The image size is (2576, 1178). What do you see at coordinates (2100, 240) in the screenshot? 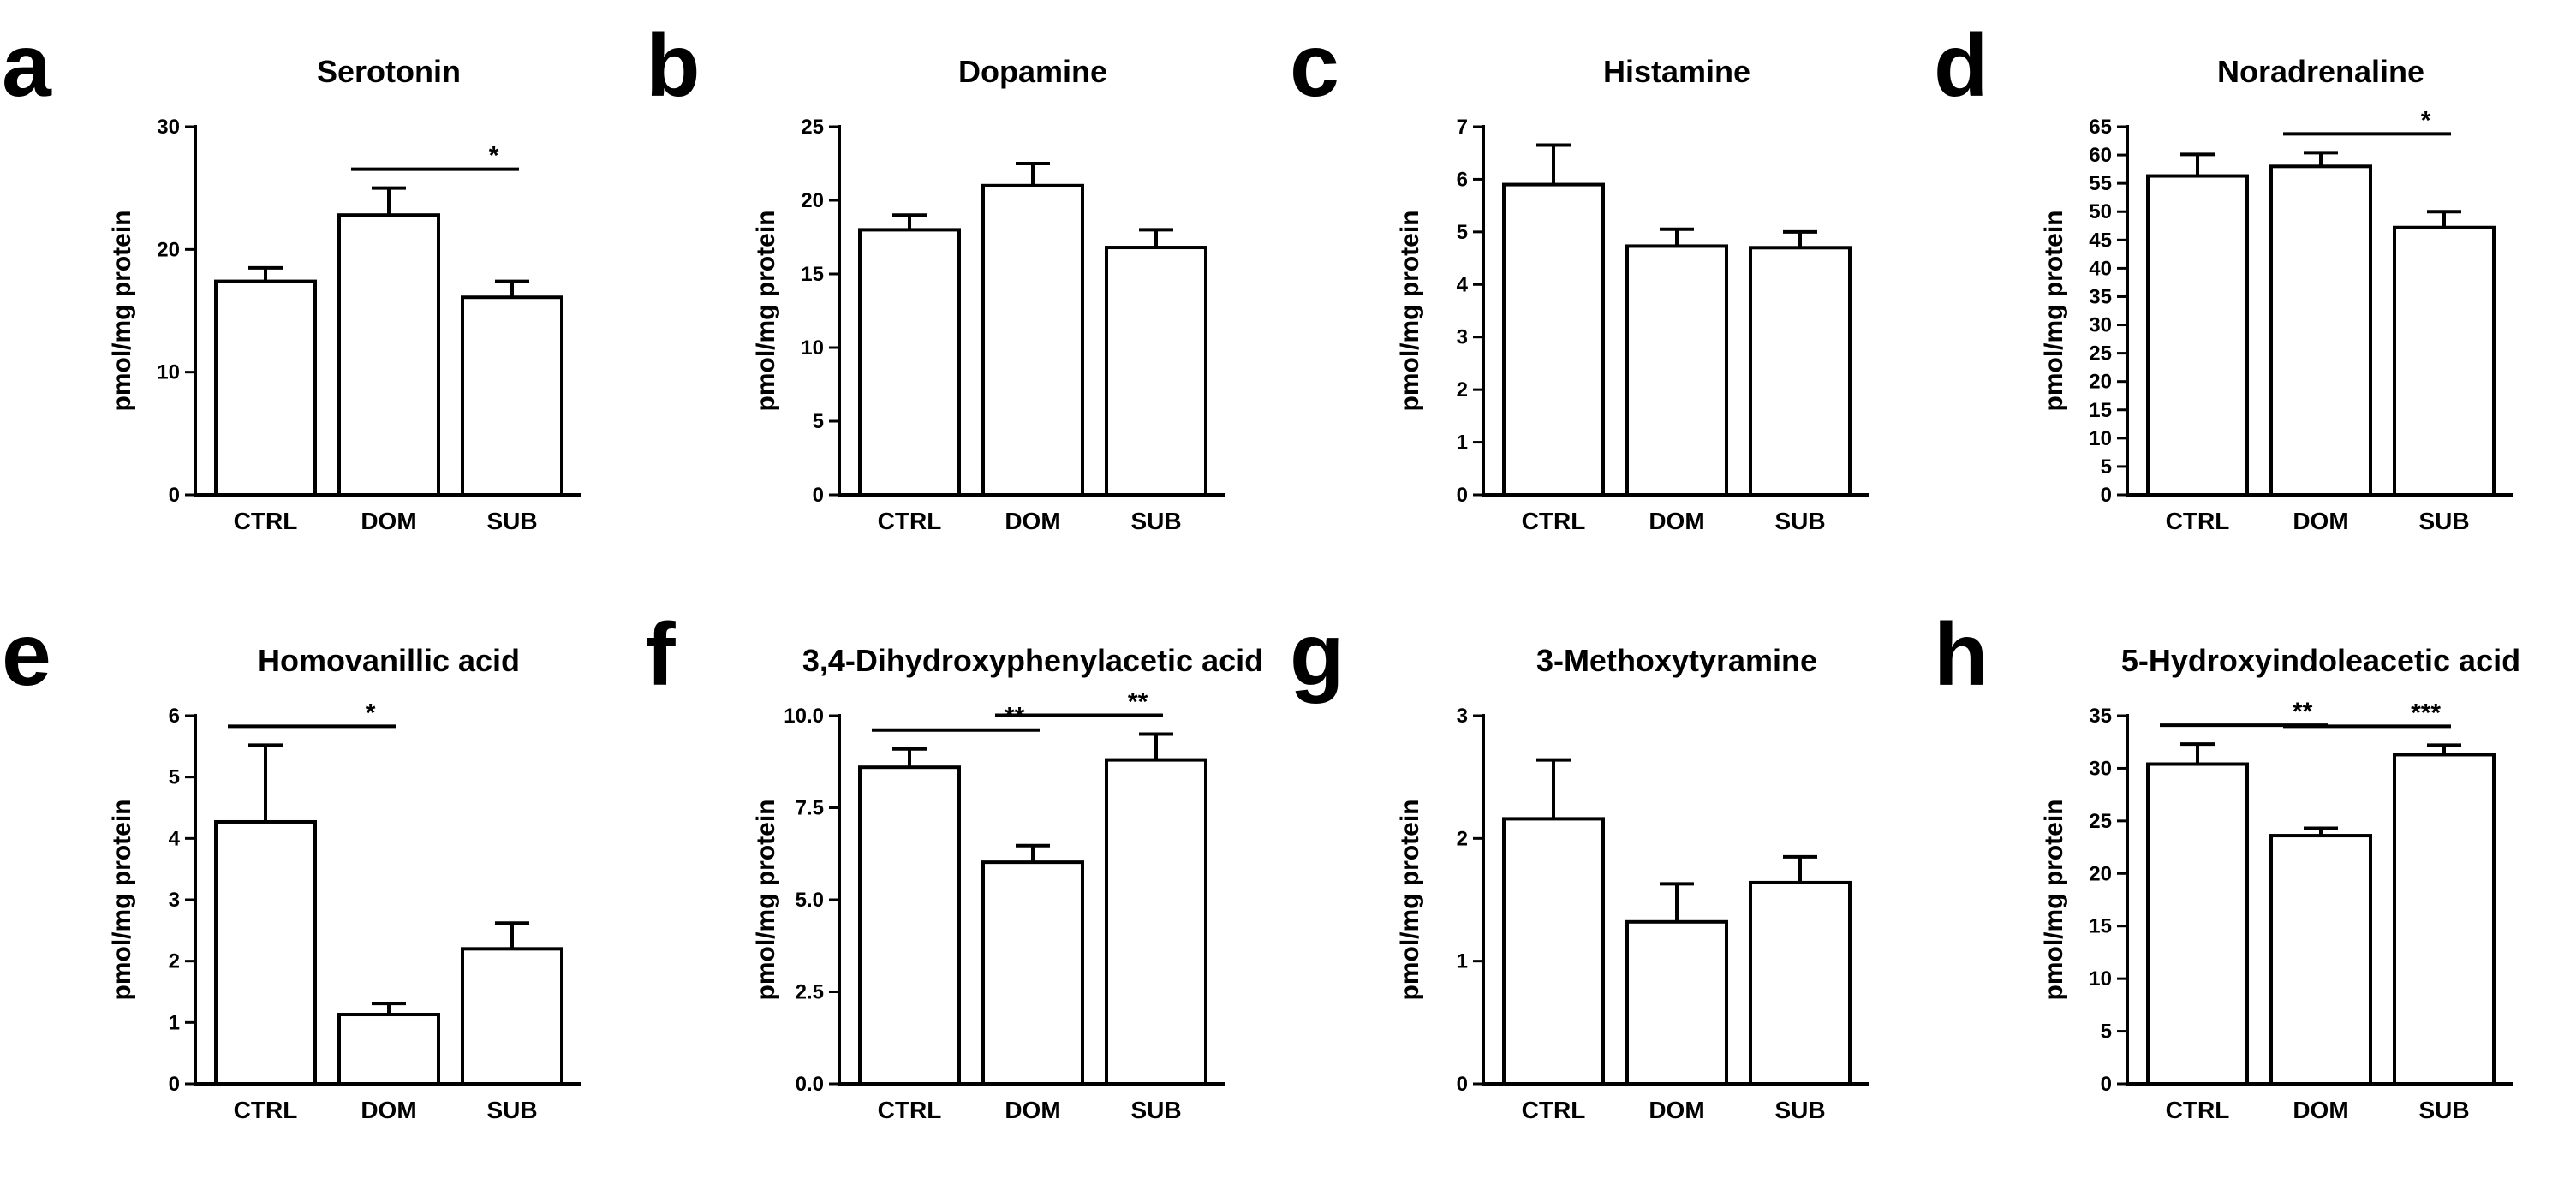
I see `y-tick-label: 45` at bounding box center [2100, 240].